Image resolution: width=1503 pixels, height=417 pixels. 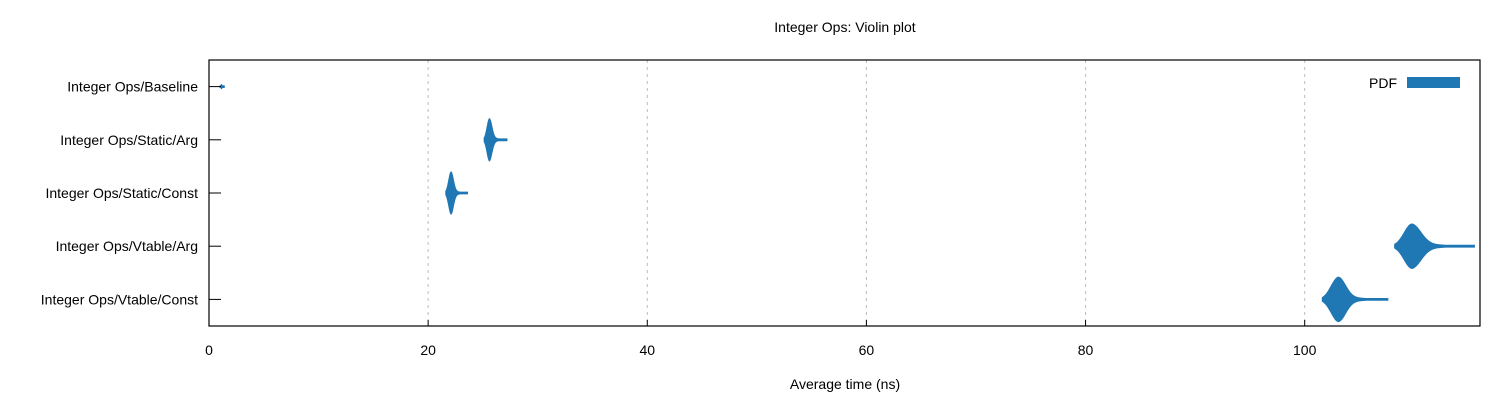 I want to click on x-tick-label: 80, so click(x=1086, y=350).